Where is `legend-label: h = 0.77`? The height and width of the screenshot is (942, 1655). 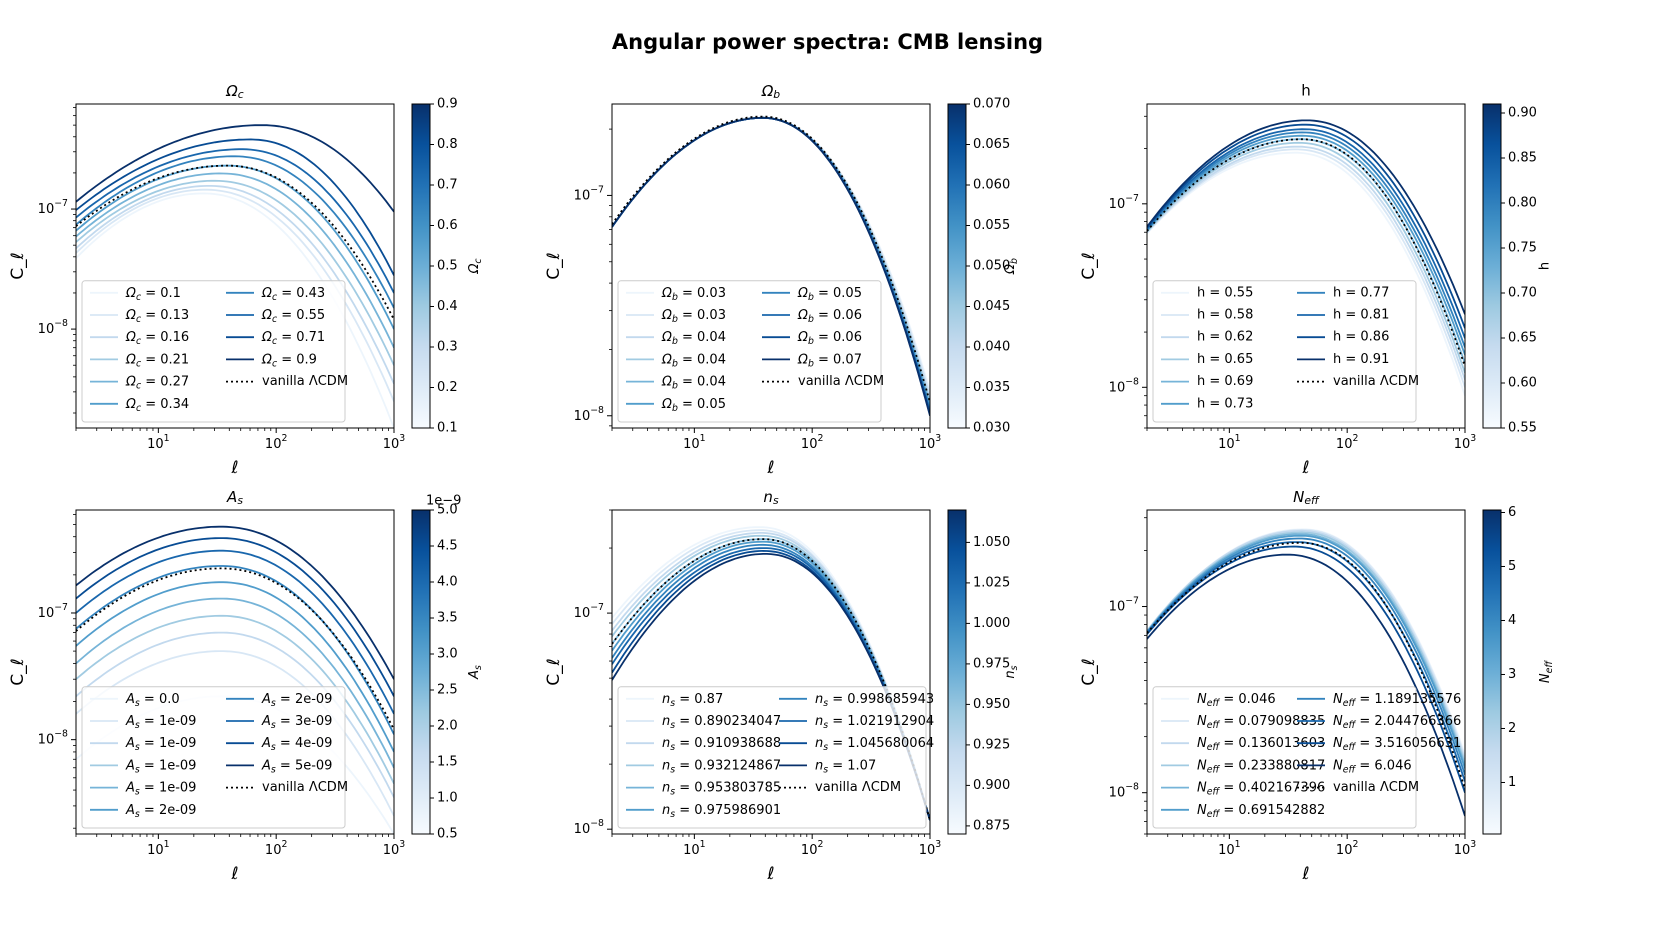 legend-label: h = 0.77 is located at coordinates (1361, 292).